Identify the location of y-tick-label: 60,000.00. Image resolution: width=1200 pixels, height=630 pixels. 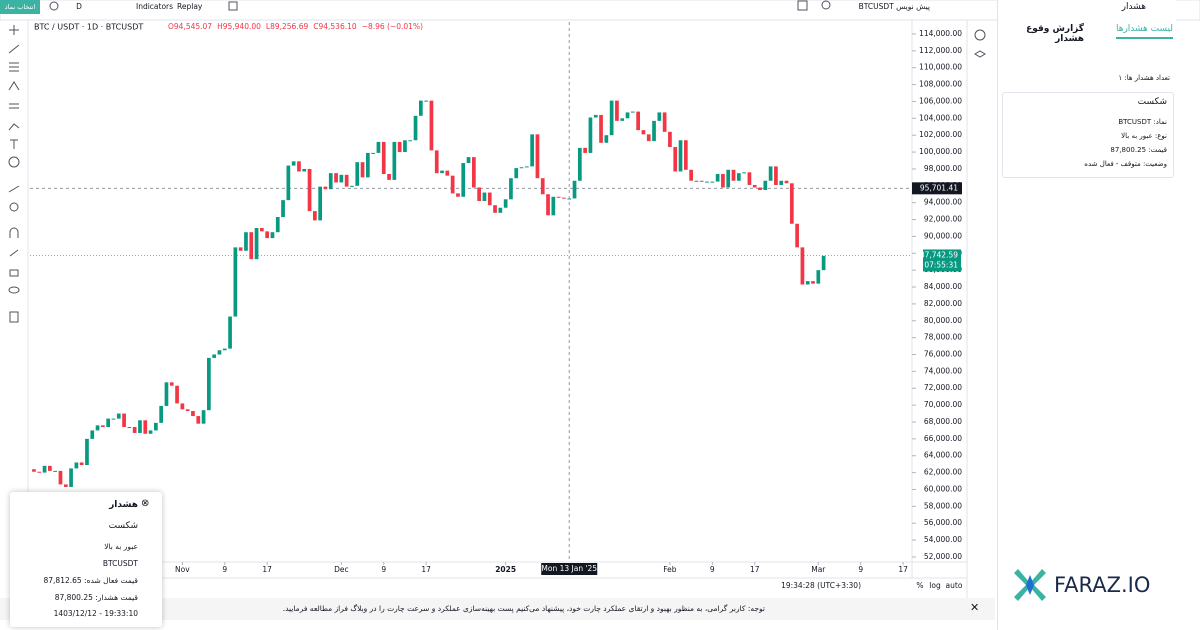
(943, 488).